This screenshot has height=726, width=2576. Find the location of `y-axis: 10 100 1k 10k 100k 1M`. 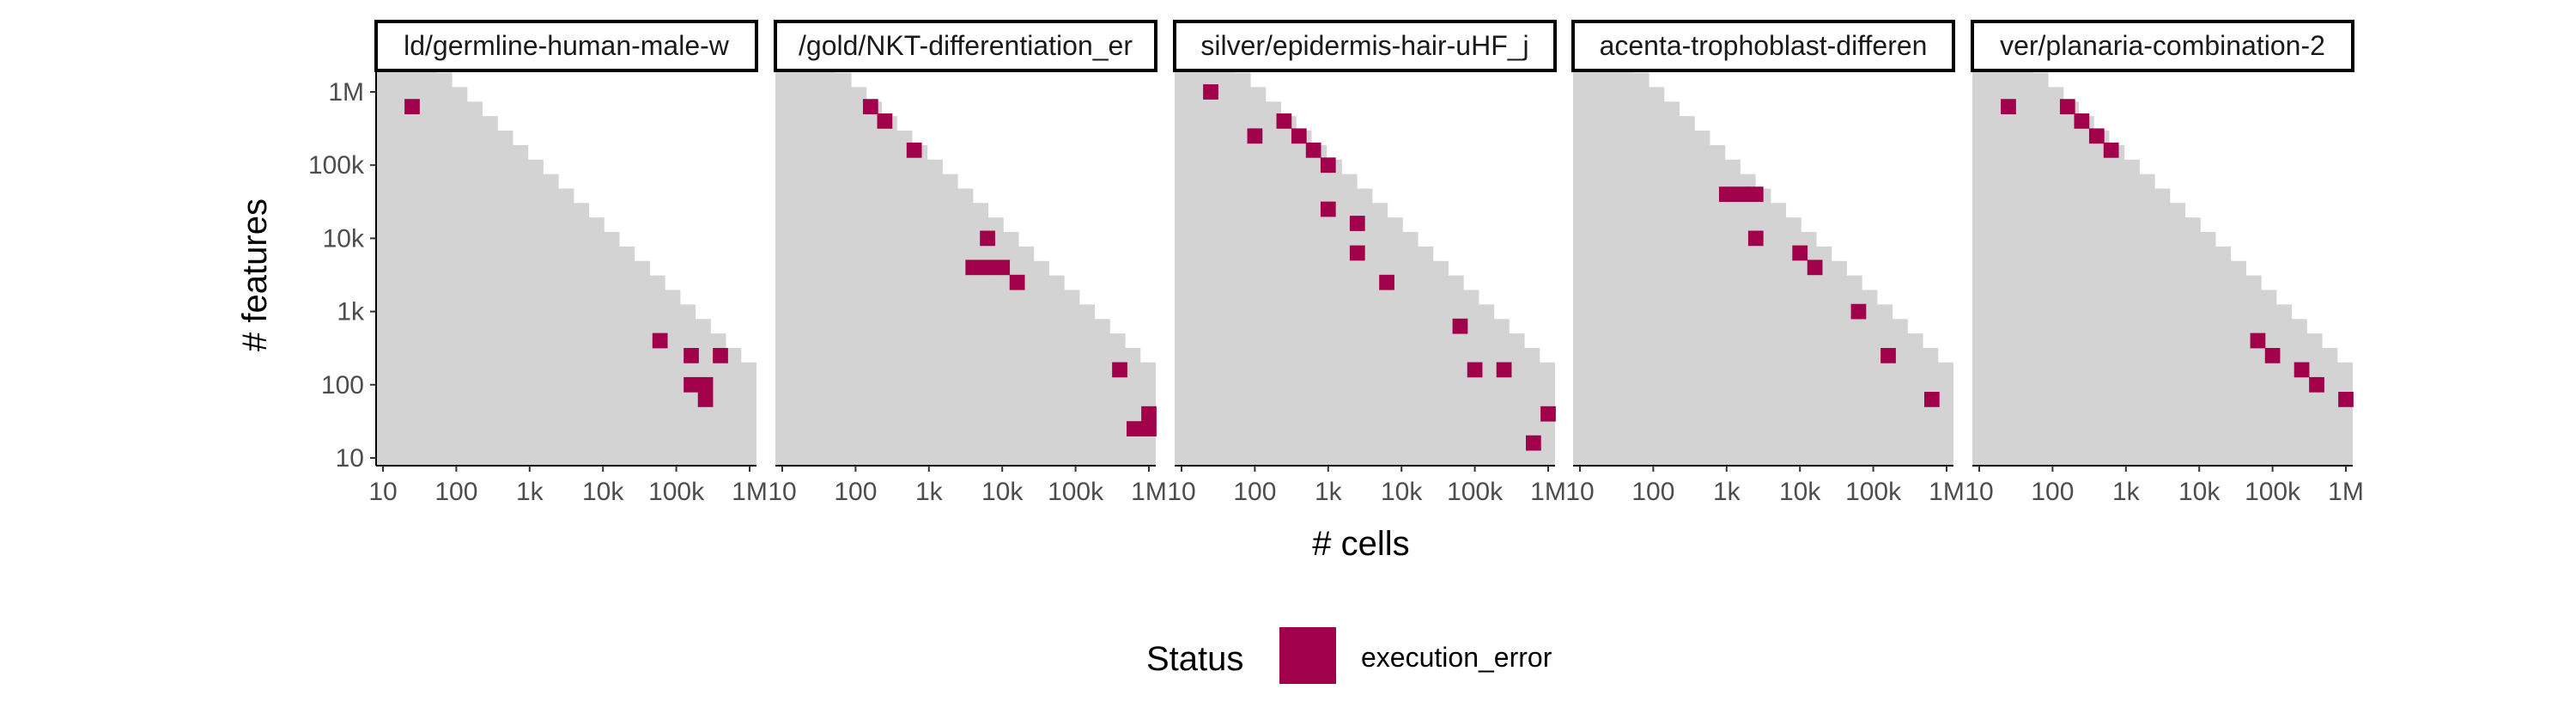

y-axis: 10 100 1k 10k 100k 1M is located at coordinates (343, 272).